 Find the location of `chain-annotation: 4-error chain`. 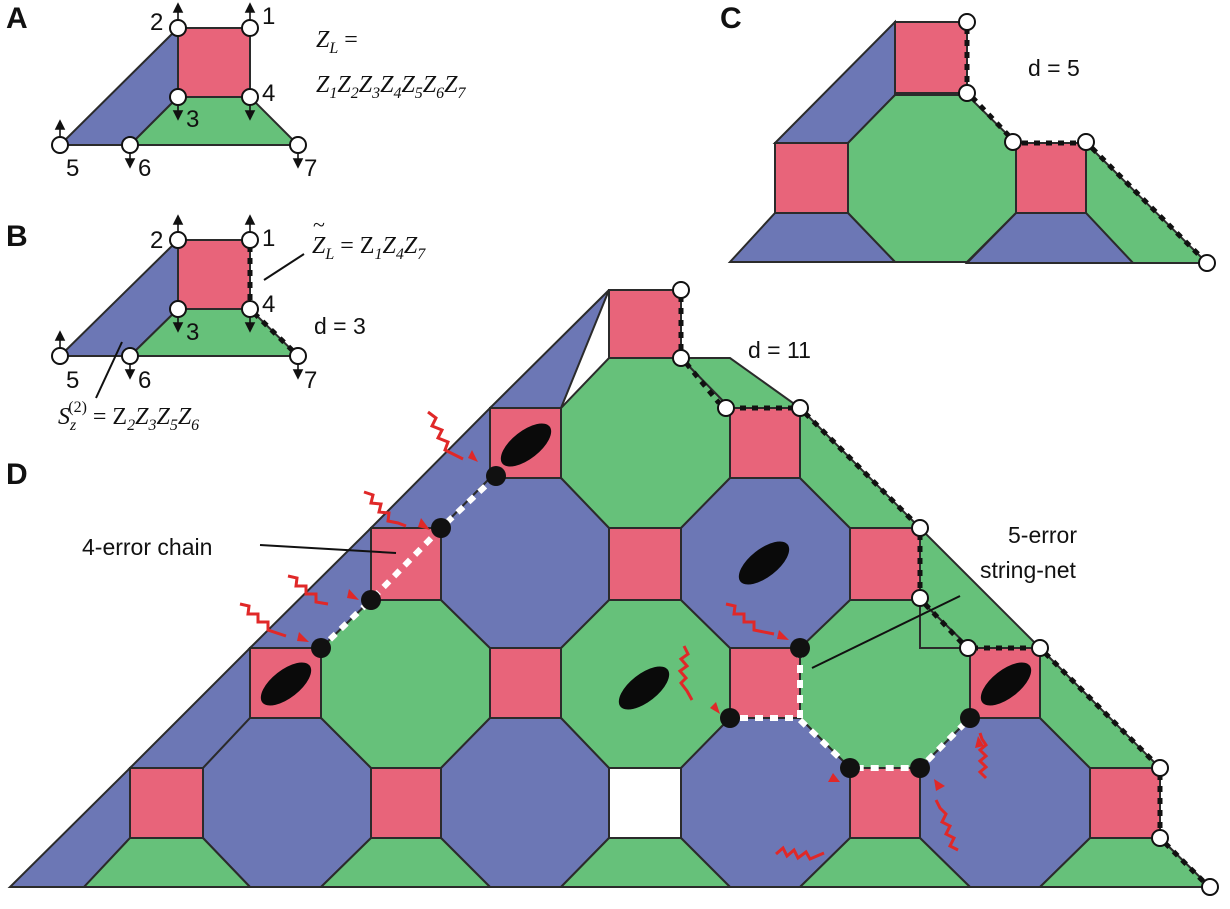

chain-annotation: 4-error chain is located at coordinates (147, 547).